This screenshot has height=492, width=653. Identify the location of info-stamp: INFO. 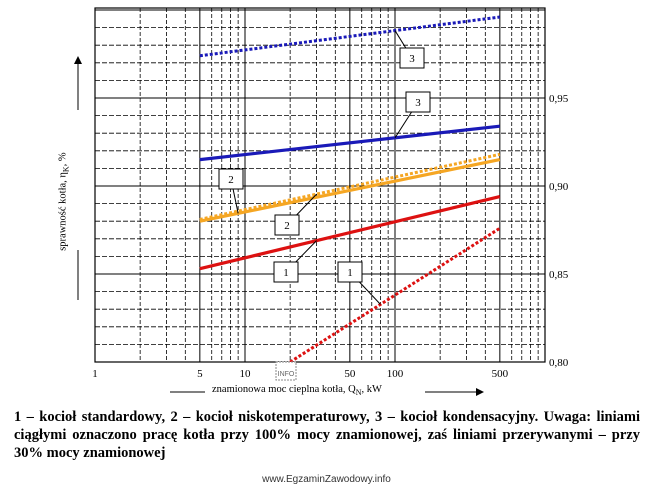
(286, 371).